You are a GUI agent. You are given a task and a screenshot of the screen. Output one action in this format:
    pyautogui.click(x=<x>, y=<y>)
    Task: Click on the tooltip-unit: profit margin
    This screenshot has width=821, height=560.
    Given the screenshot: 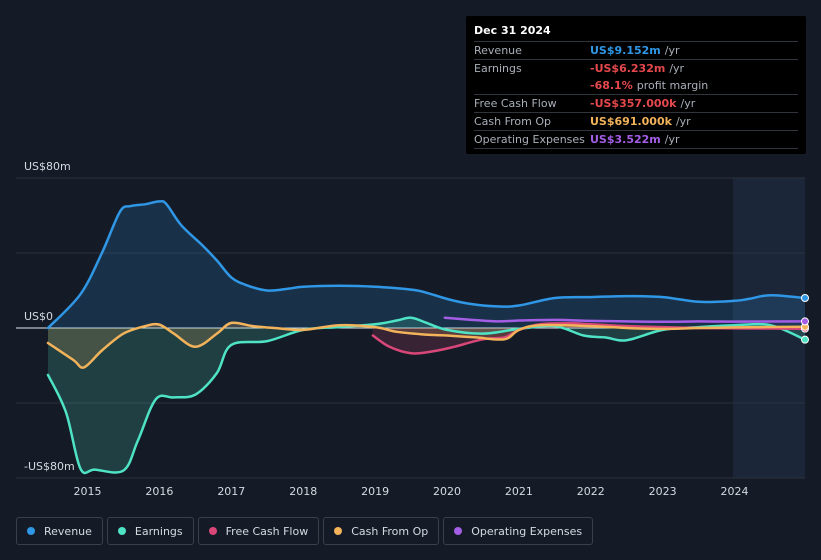 What is the action you would take?
    pyautogui.click(x=672, y=85)
    